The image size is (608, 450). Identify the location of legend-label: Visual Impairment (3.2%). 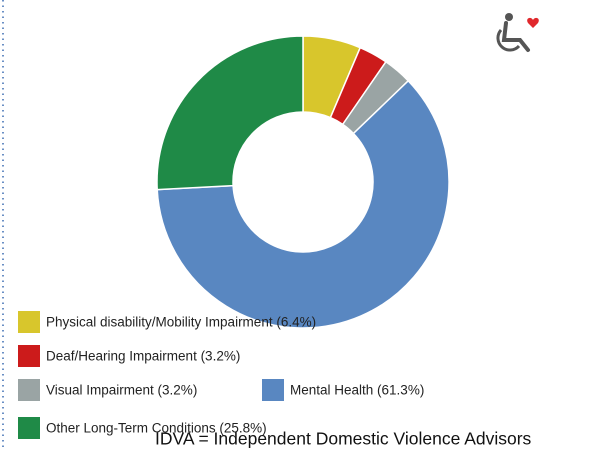
(121, 390).